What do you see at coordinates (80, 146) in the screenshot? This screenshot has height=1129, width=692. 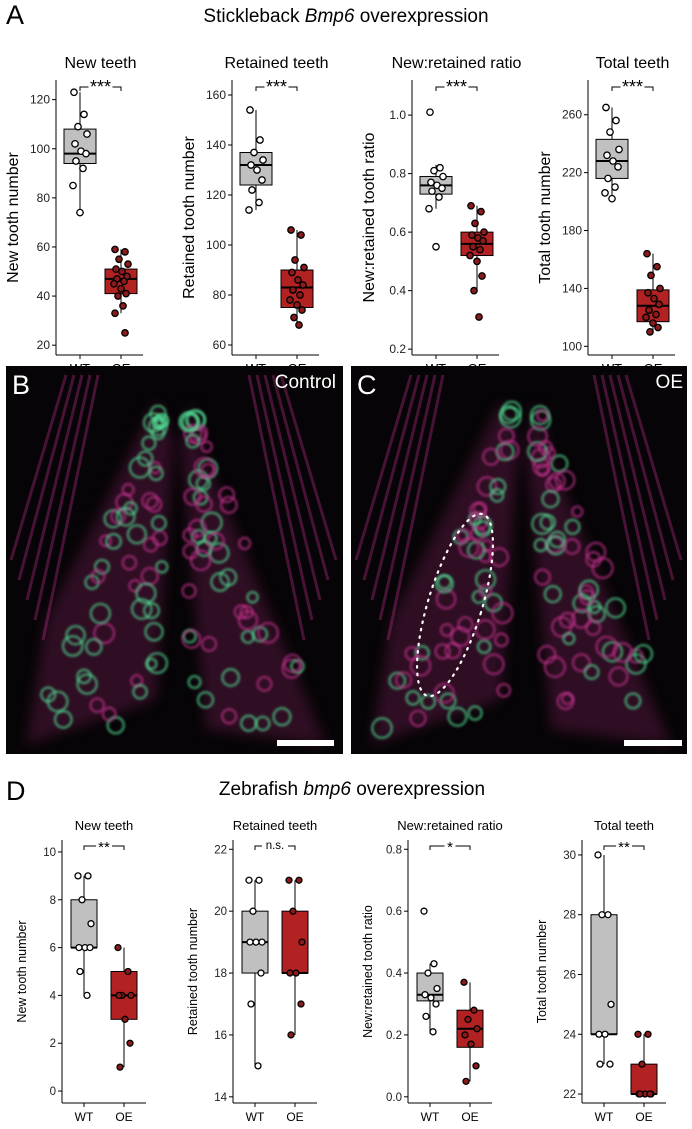 I see `box-wt` at bounding box center [80, 146].